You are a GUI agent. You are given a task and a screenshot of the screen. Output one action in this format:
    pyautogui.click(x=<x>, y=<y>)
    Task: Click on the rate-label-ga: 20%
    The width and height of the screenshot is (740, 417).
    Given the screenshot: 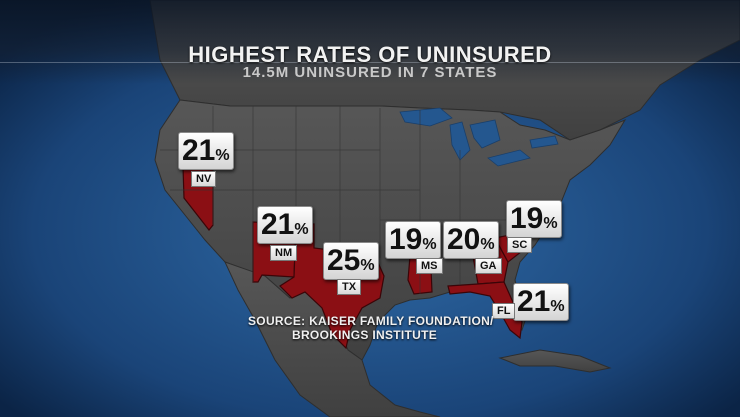 What is the action you would take?
    pyautogui.click(x=471, y=240)
    